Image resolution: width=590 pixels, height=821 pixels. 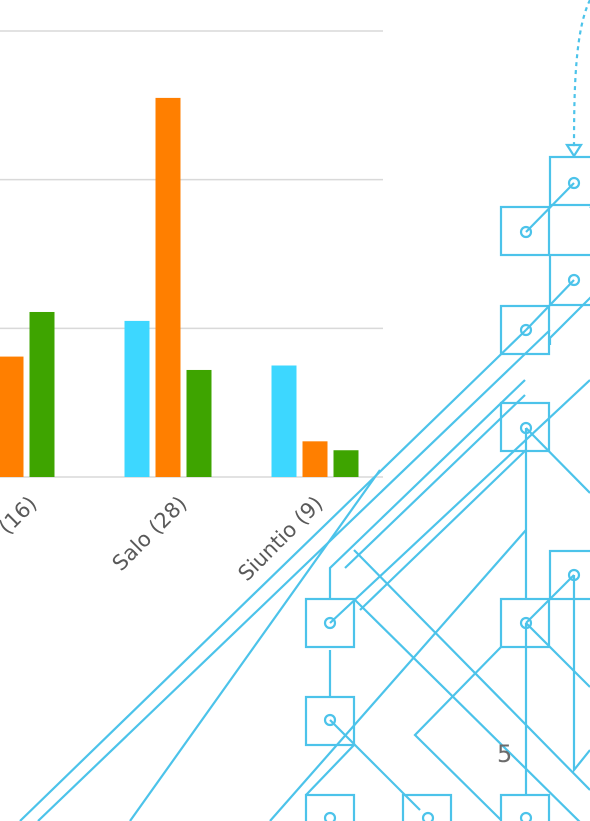 What do you see at coordinates (574, 151) in the screenshot?
I see `dashed-arrow-head` at bounding box center [574, 151].